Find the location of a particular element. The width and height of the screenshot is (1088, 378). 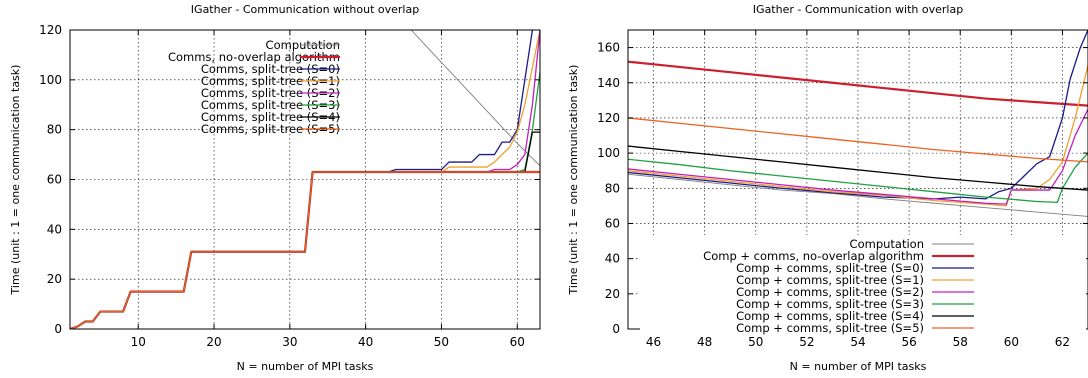

legend-label: Comp + comms, no-overlap algorithm is located at coordinates (813, 256).